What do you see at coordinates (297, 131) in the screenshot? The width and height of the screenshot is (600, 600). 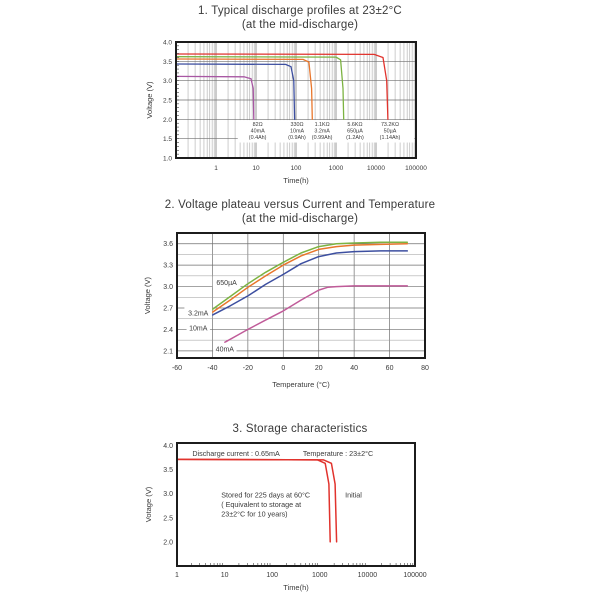 I see `discharge-profiles-label: 10mA` at bounding box center [297, 131].